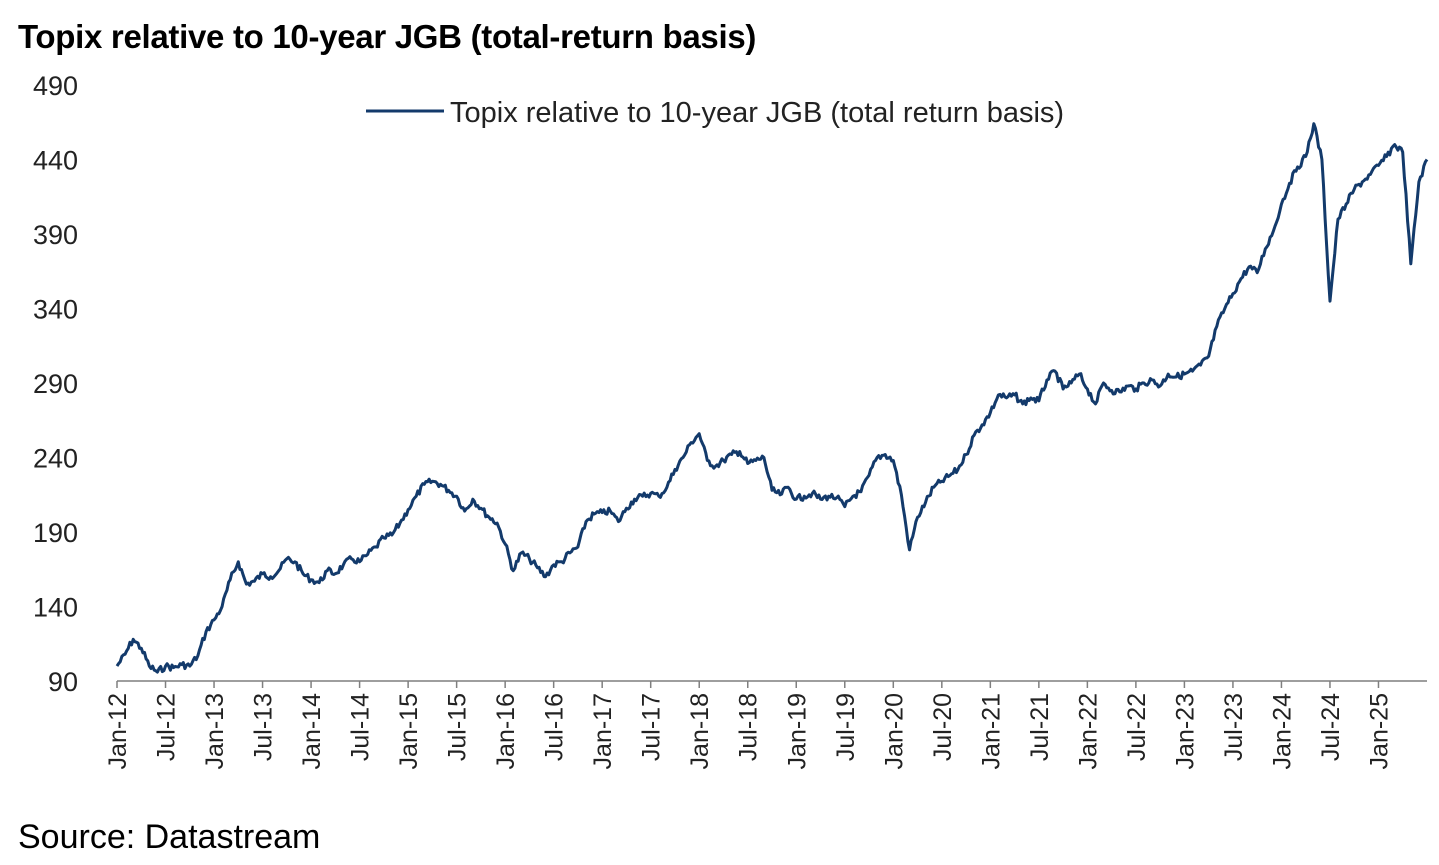  What do you see at coordinates (1282, 731) in the screenshot?
I see `x-tick-label: Jan-24` at bounding box center [1282, 731].